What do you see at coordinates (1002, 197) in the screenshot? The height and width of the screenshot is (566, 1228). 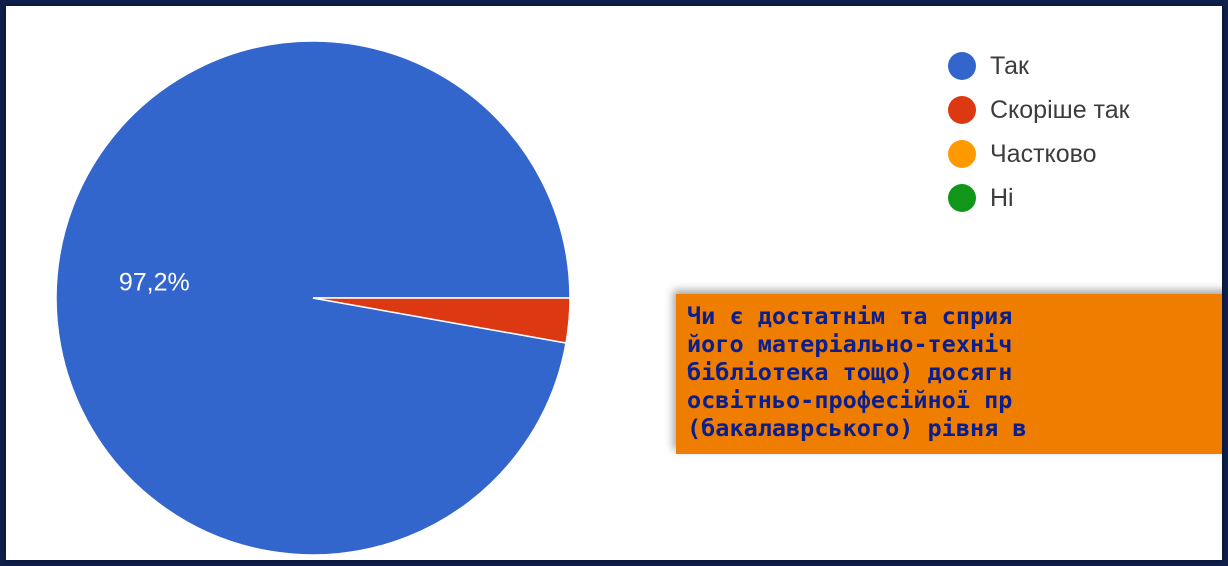 I see `legend-label: Ні` at bounding box center [1002, 197].